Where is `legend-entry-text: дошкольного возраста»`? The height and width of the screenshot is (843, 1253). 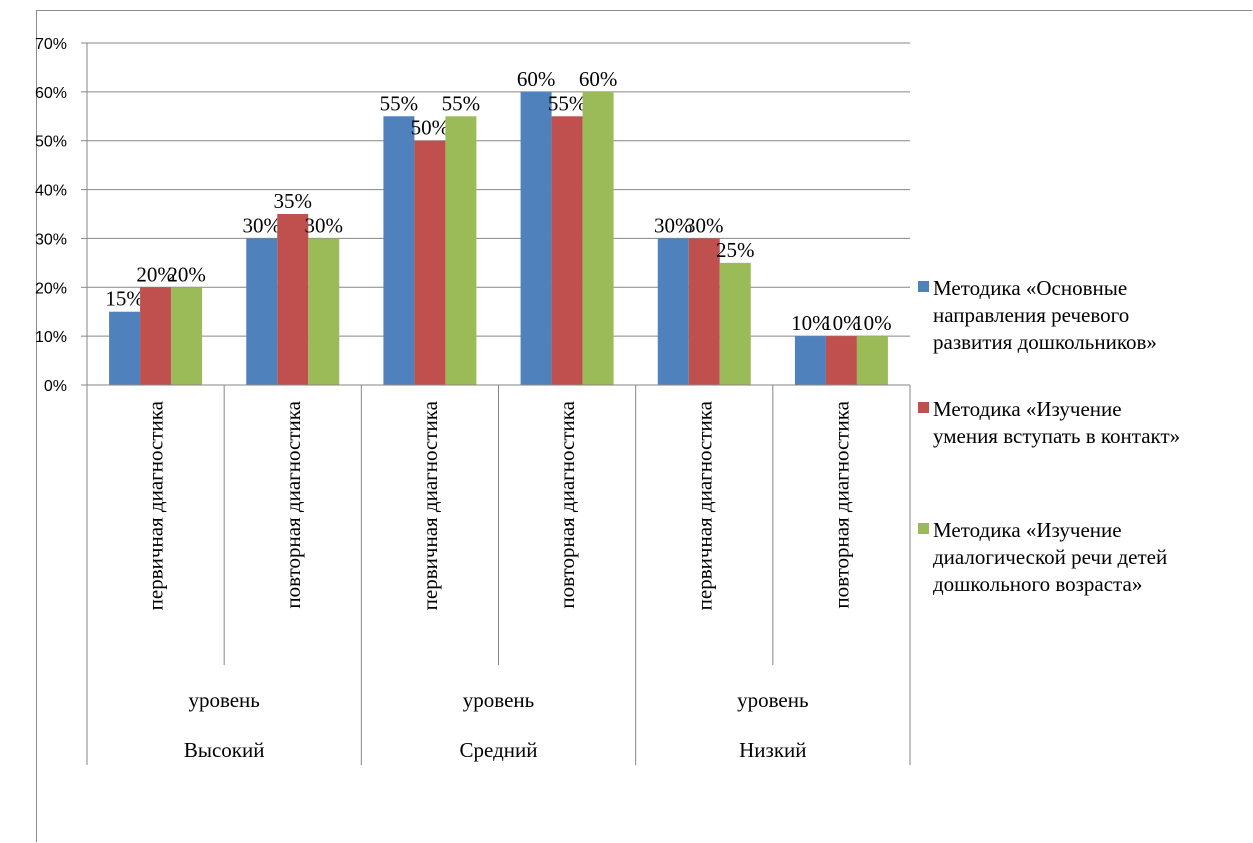 legend-entry-text: дошкольного возраста» is located at coordinates (1037, 584).